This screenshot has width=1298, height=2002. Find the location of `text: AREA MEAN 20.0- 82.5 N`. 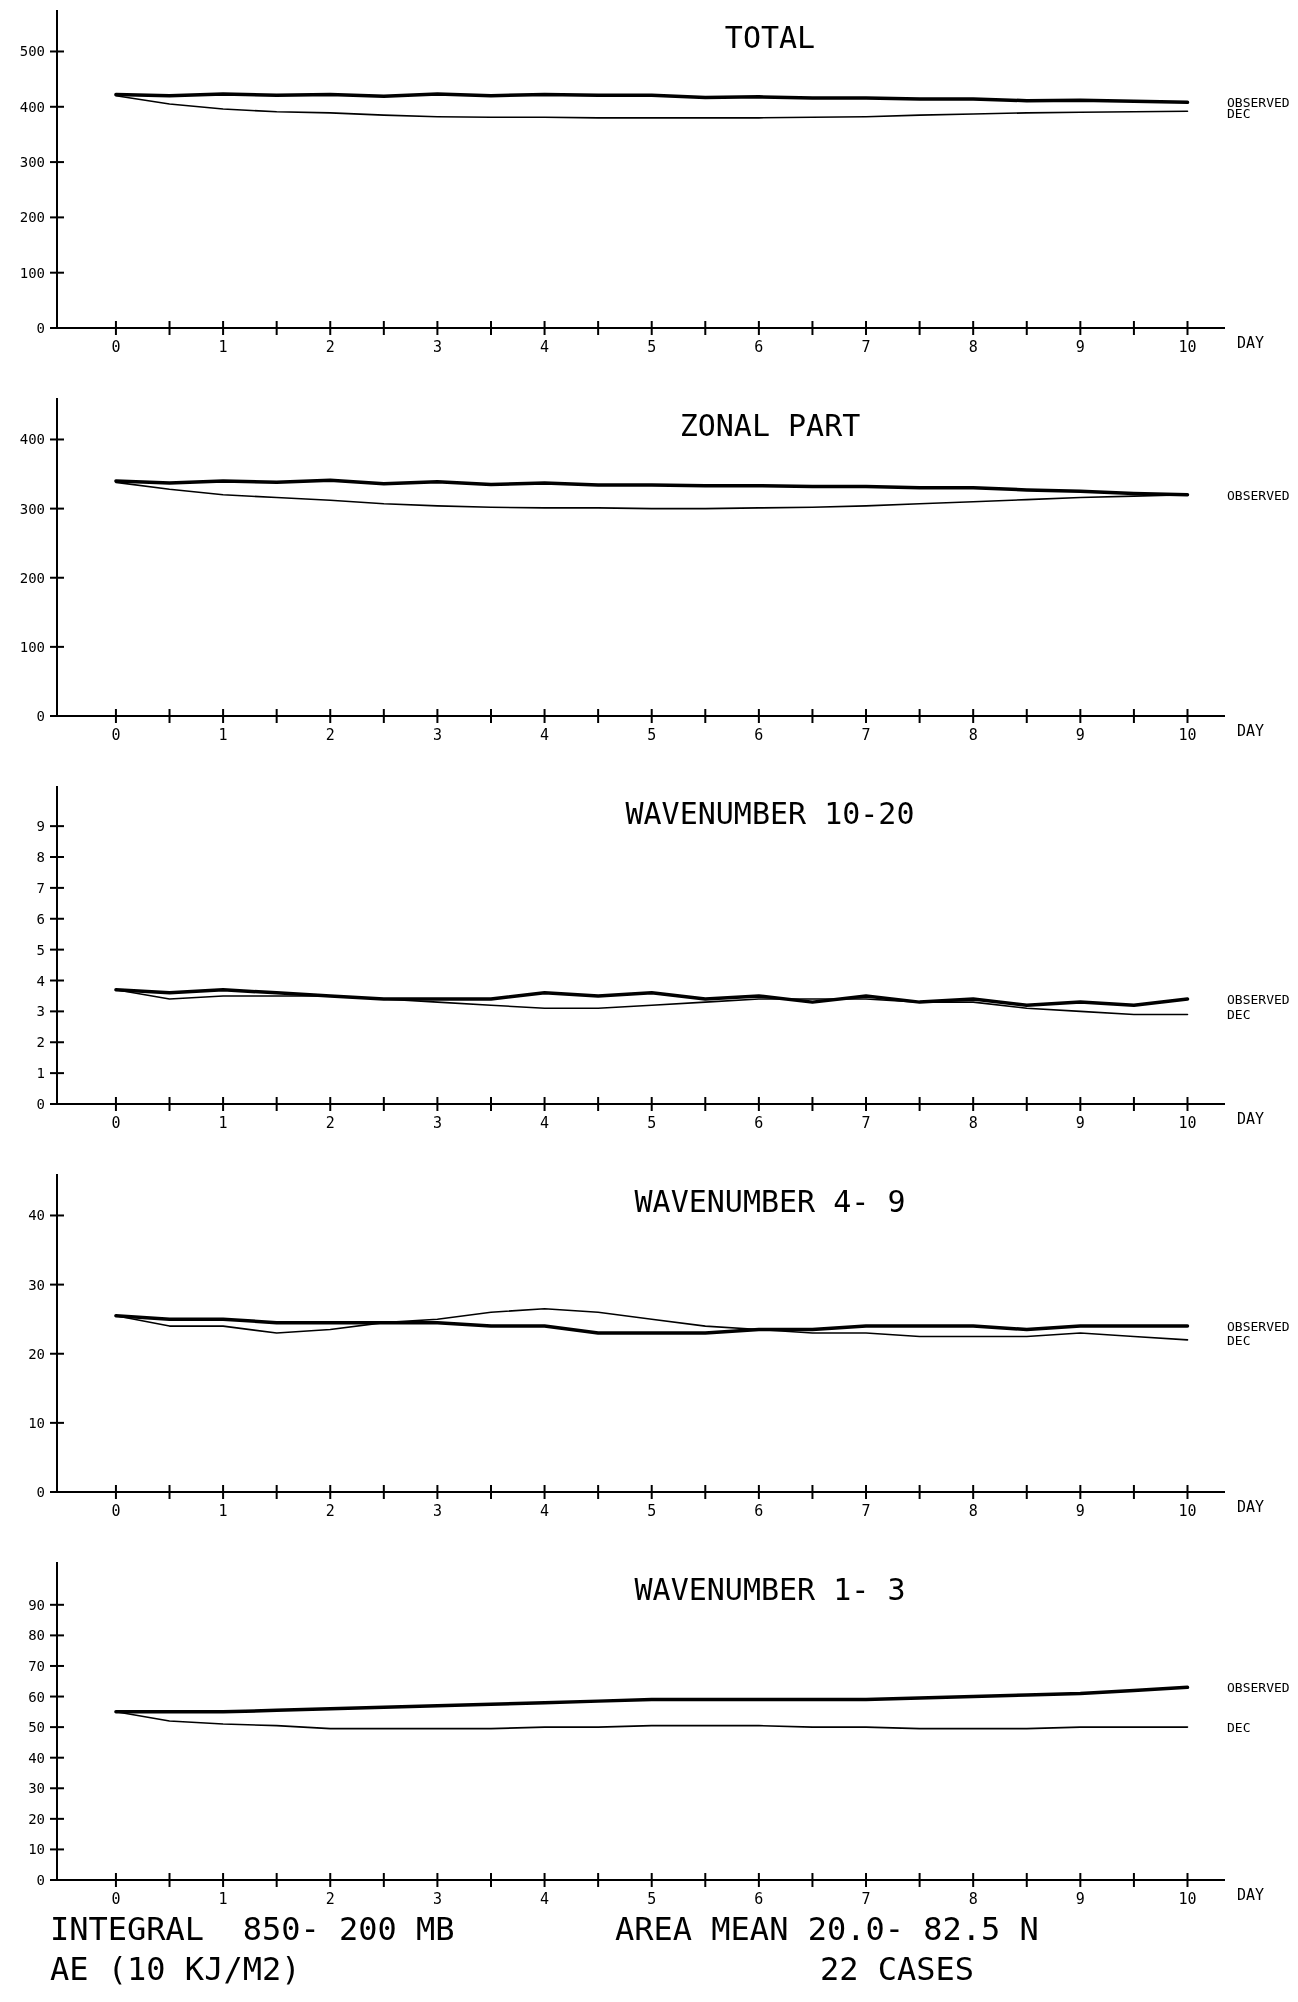

text: AREA MEAN 20.0- 82.5 N is located at coordinates (827, 1929).